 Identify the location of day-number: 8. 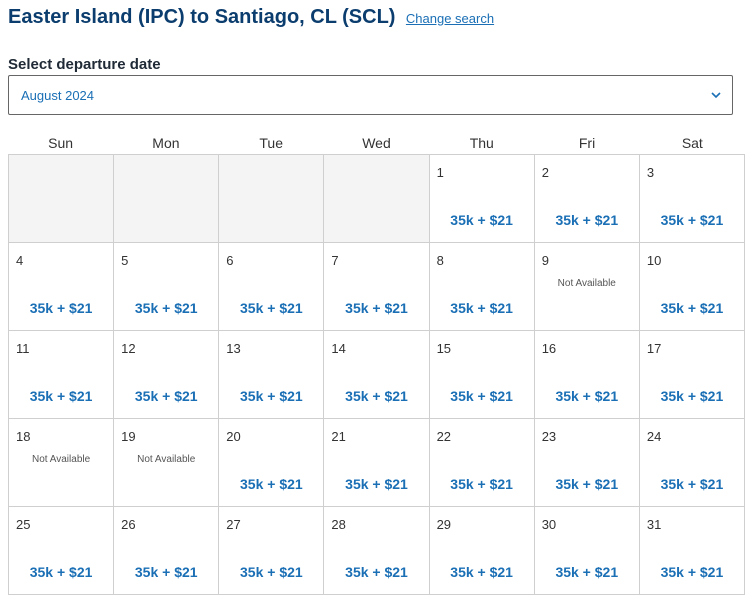
(440, 260).